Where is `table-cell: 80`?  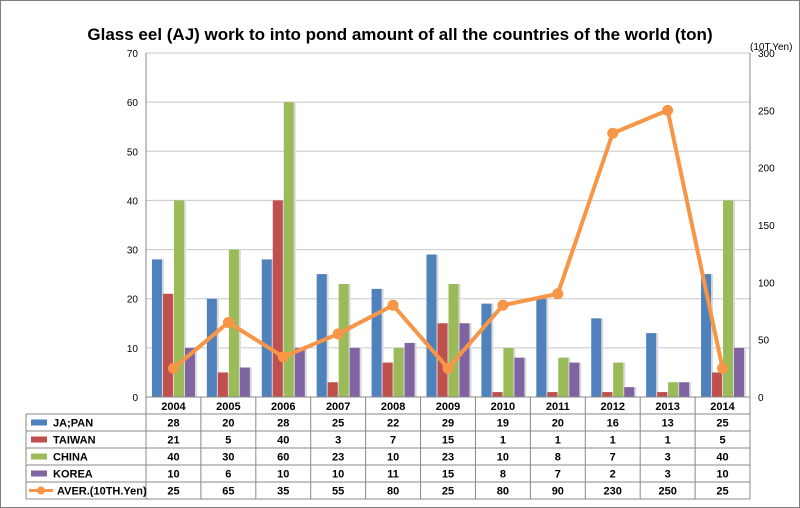
table-cell: 80 is located at coordinates (503, 492).